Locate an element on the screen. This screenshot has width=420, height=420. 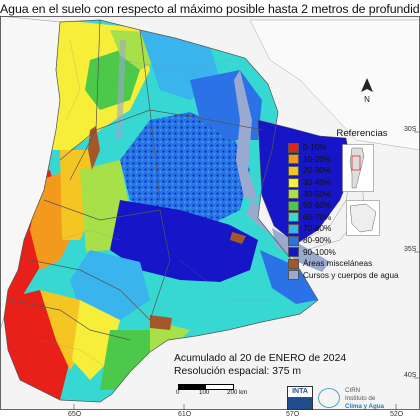
lon-label-57o: 57O is located at coordinates (293, 414).